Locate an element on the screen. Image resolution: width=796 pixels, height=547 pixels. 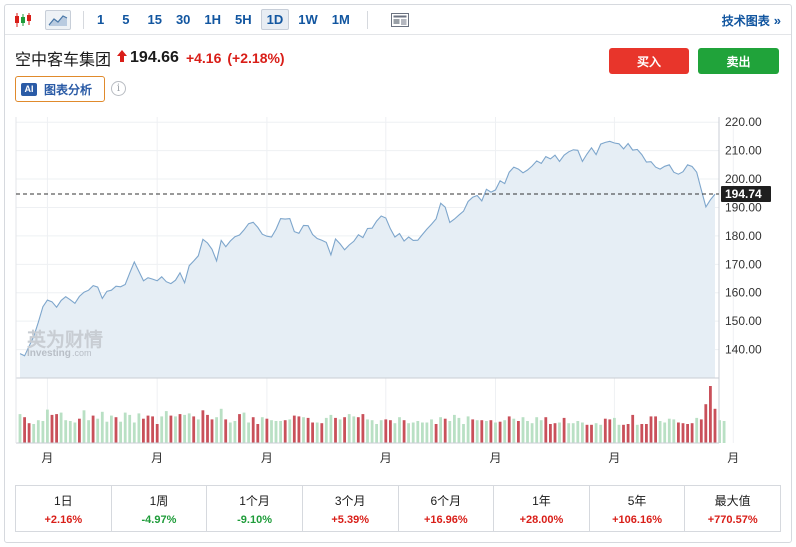
timeframe-1d: 1D is located at coordinates (275, 19).